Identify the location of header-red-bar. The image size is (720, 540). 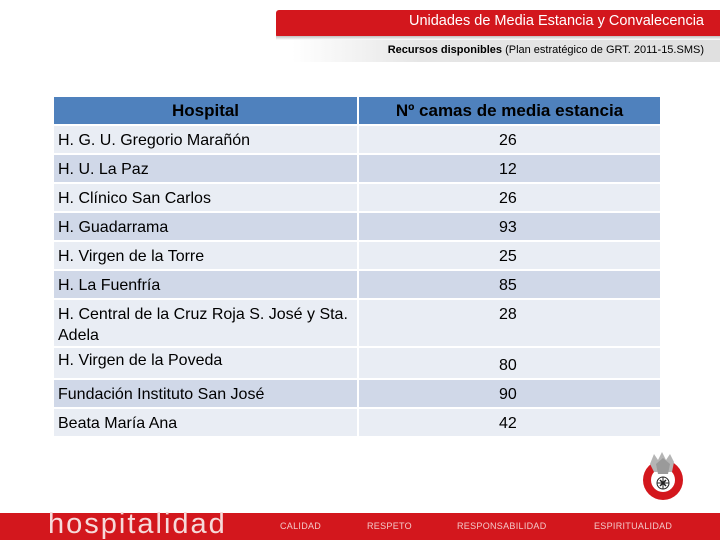
(498, 24).